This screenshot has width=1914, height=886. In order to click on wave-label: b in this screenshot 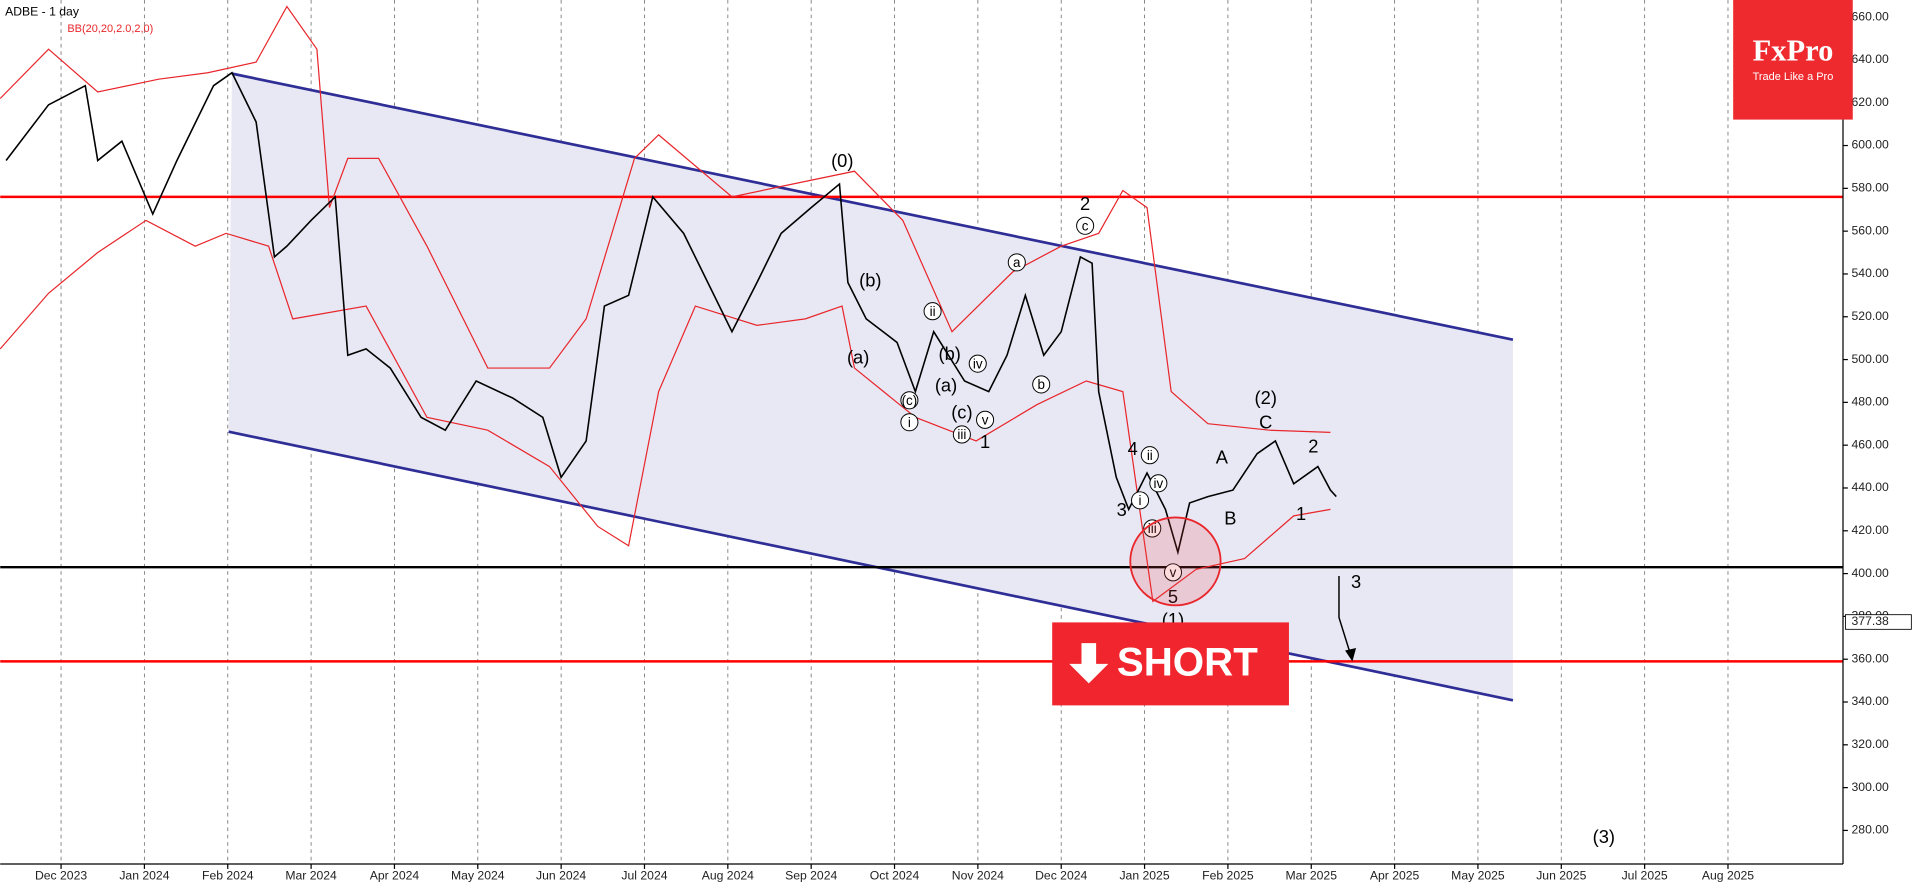, I will do `click(1040, 384)`.